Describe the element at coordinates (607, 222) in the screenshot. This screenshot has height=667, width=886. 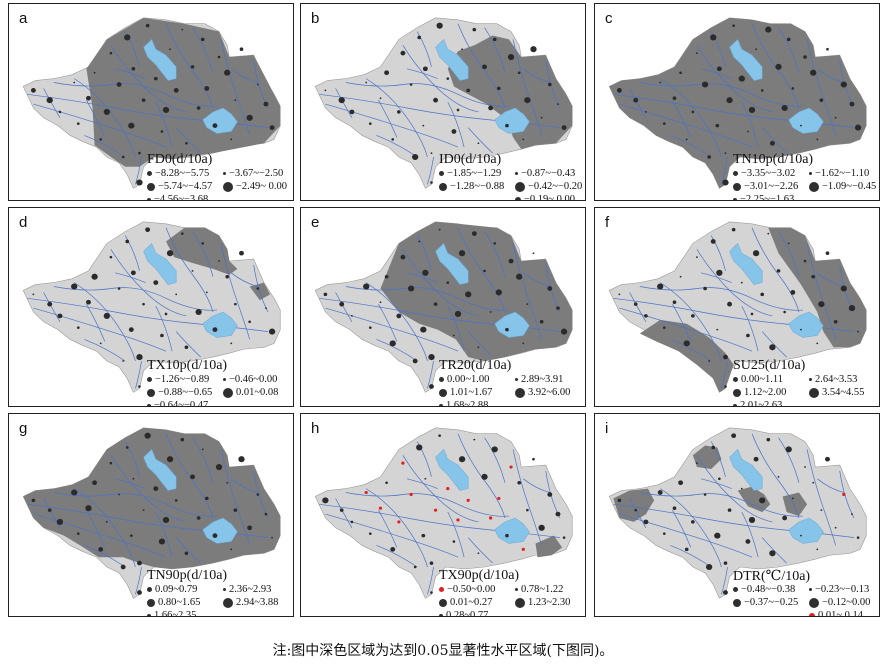
I see `panel-letter: f` at that location.